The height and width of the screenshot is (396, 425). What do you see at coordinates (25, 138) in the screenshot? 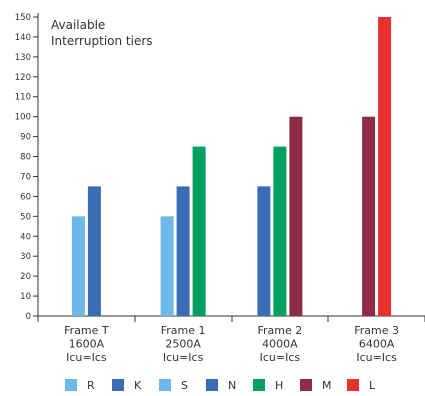
I see `y-tick-label: 90` at bounding box center [25, 138].